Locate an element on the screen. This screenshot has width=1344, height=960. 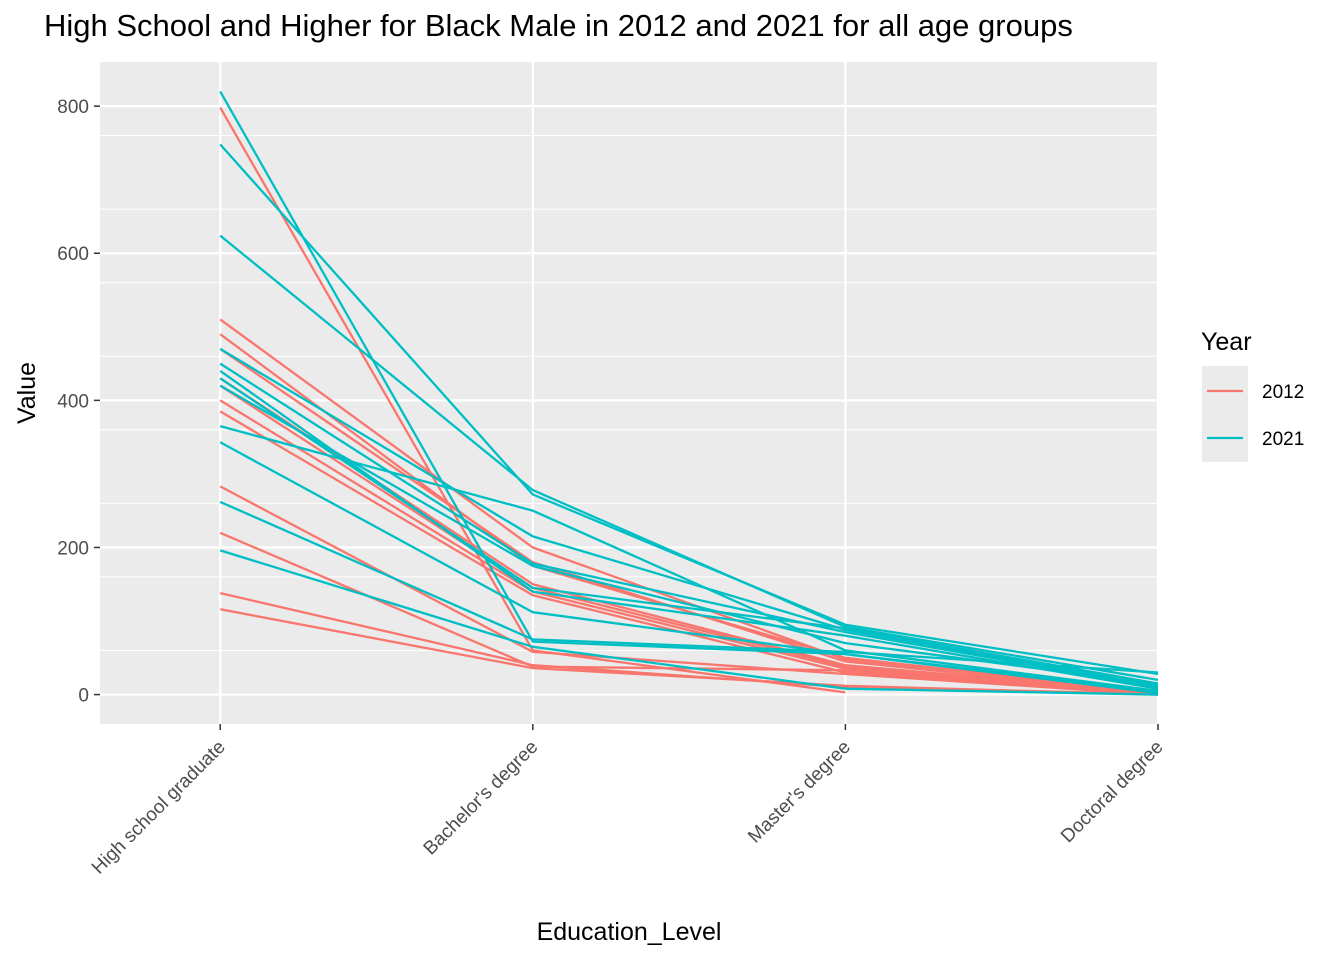
y-axis-title: Value is located at coordinates (27, 393).